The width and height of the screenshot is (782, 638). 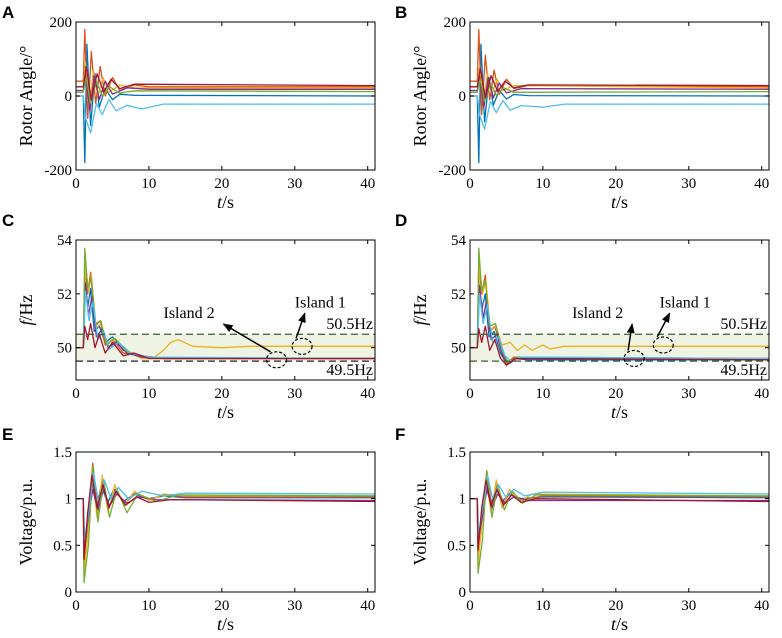 I want to click on panel-letter: D, so click(x=401, y=220).